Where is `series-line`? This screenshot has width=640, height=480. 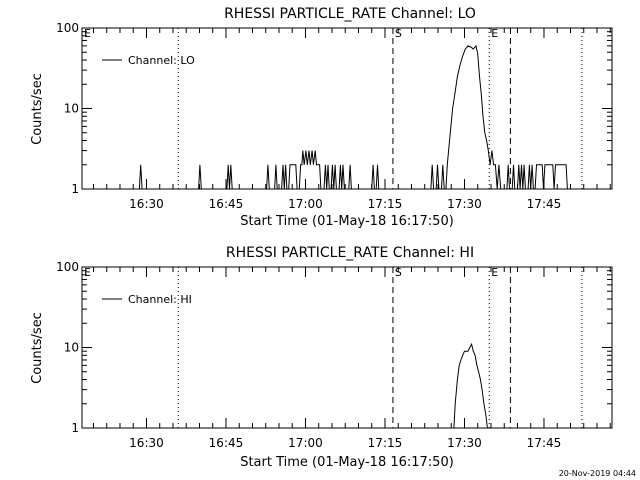 series-line is located at coordinates (470, 385).